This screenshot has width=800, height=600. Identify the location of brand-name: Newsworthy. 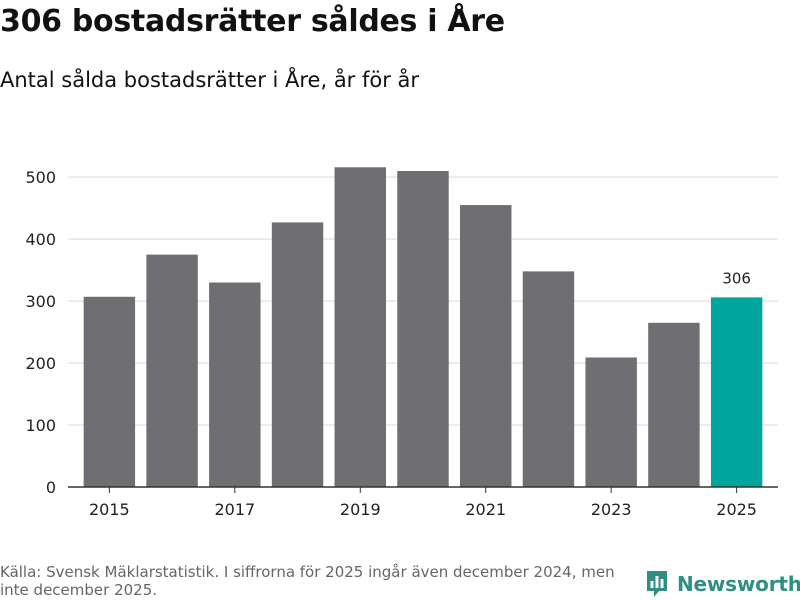
(738, 584).